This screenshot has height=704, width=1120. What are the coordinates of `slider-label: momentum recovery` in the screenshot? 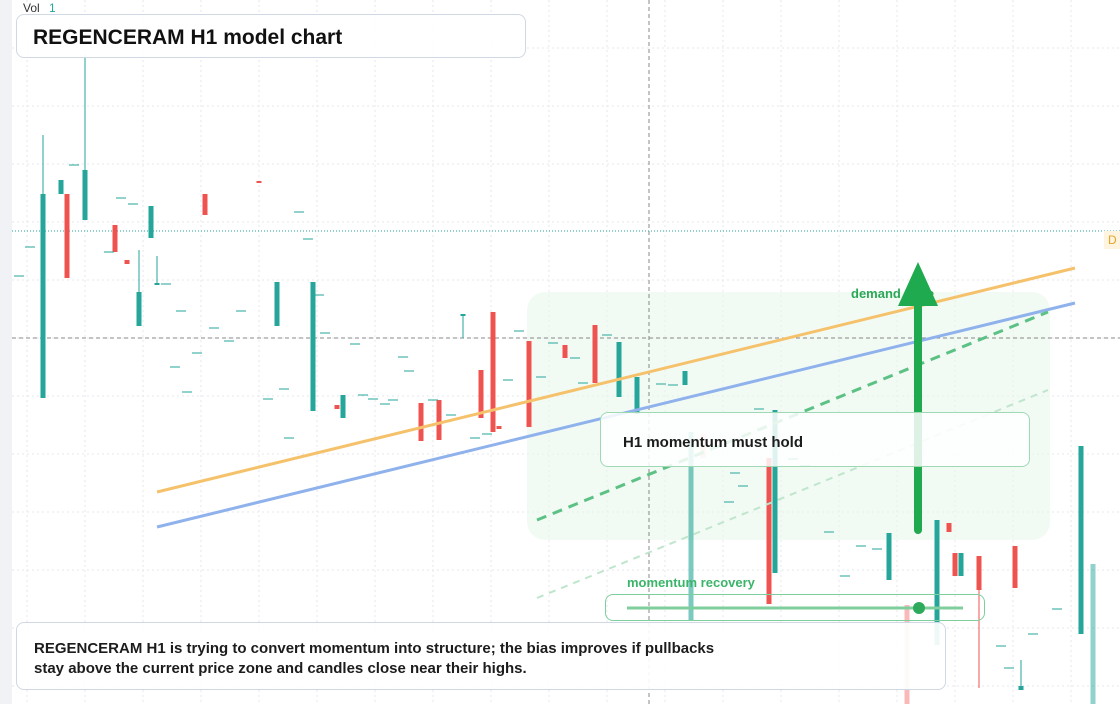 It's located at (691, 582).